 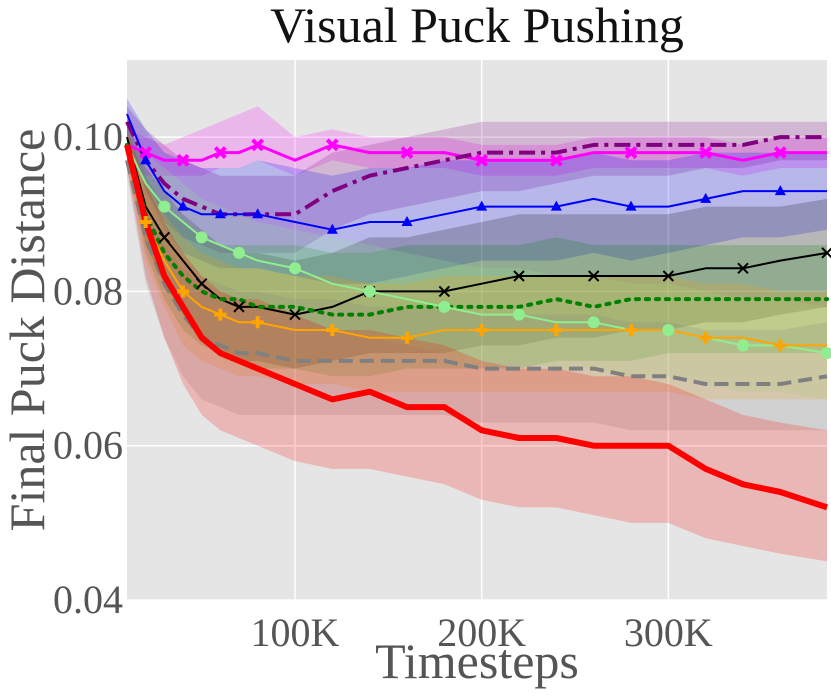 I want to click on y-tick-label: 0.04, so click(x=88, y=599).